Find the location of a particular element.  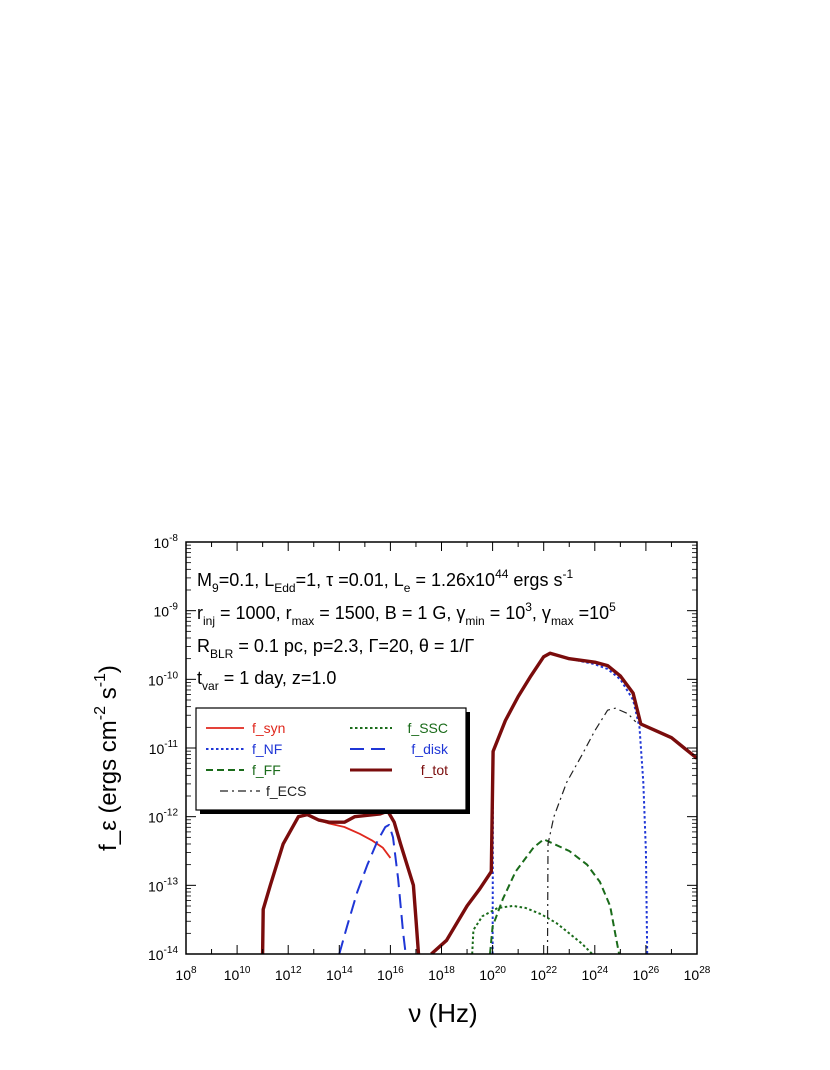

x-tick-label: 1016 is located at coordinates (390, 974).